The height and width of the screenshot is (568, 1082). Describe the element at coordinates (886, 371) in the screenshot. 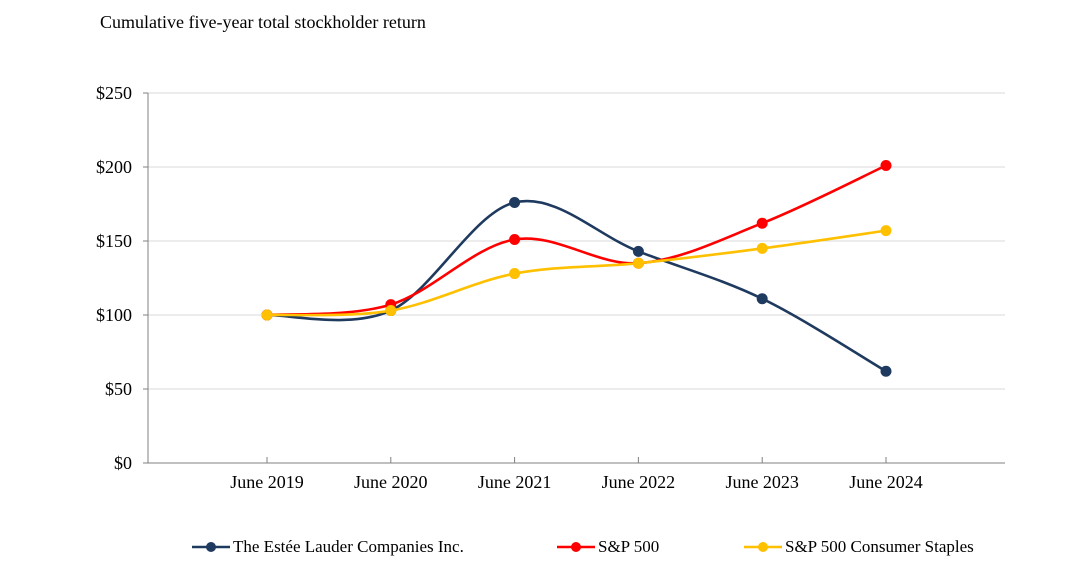

I see `data-point-s0-c5` at that location.